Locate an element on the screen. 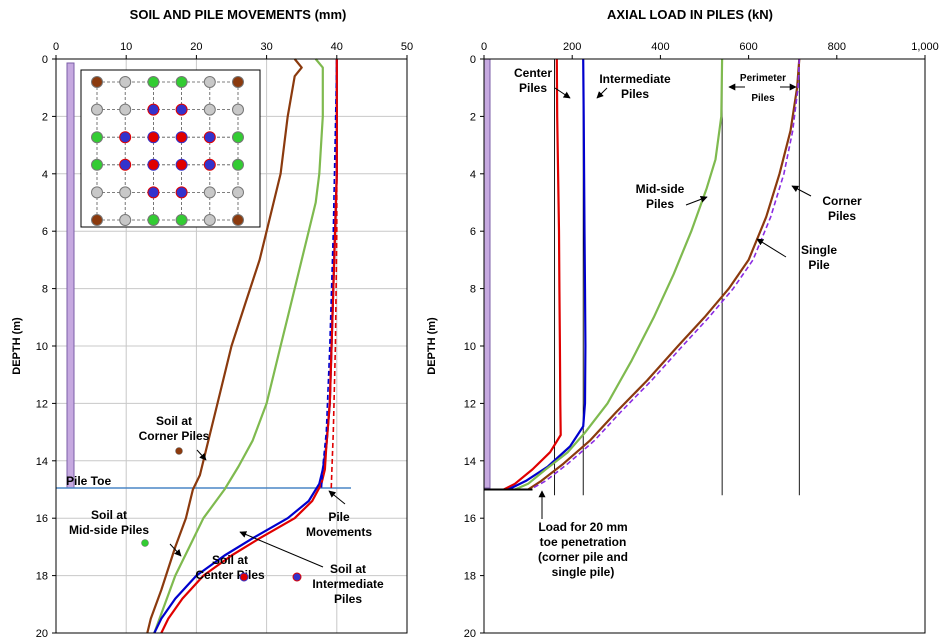 The image size is (939, 638). x-tick-label: 40 is located at coordinates (337, 47).